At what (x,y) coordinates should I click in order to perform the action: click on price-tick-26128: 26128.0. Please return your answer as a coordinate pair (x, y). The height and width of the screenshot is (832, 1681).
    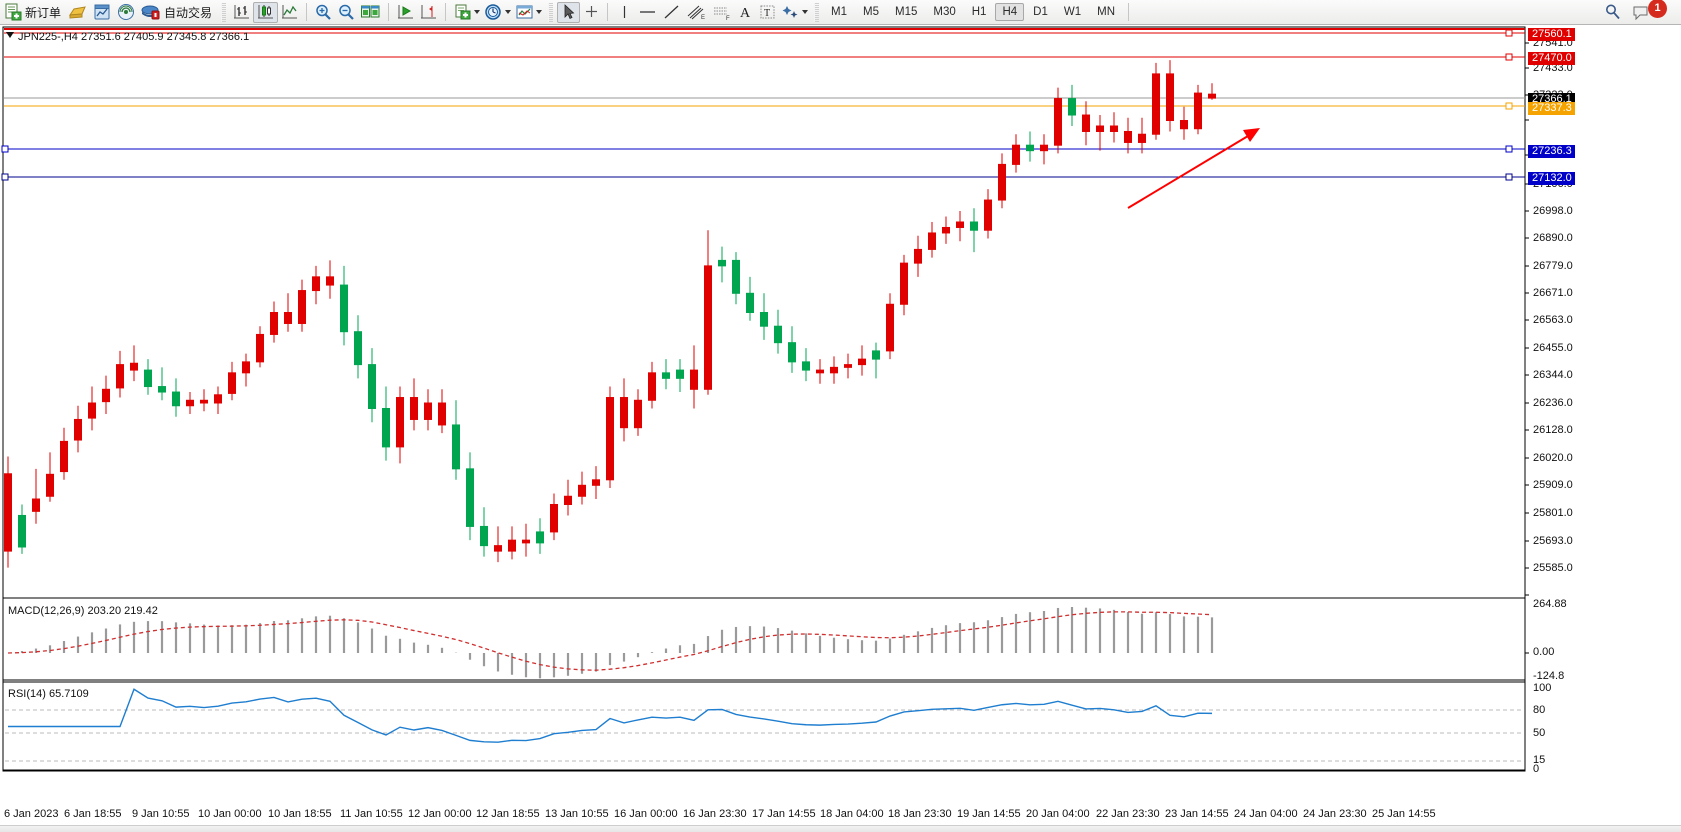
    Looking at the image, I should click on (1553, 430).